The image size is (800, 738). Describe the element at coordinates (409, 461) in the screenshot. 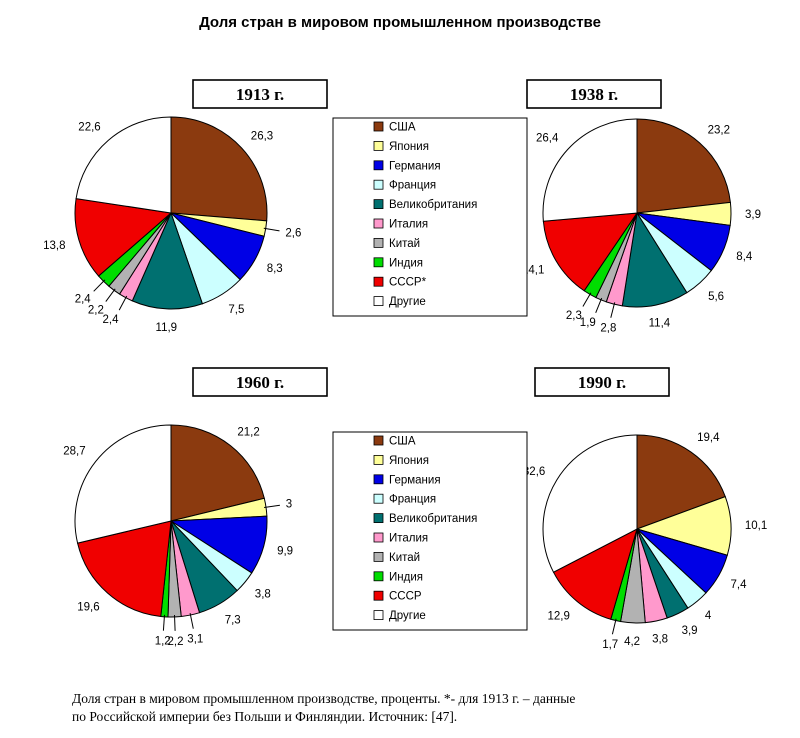

I see `legend-item-1-1: Япония` at that location.